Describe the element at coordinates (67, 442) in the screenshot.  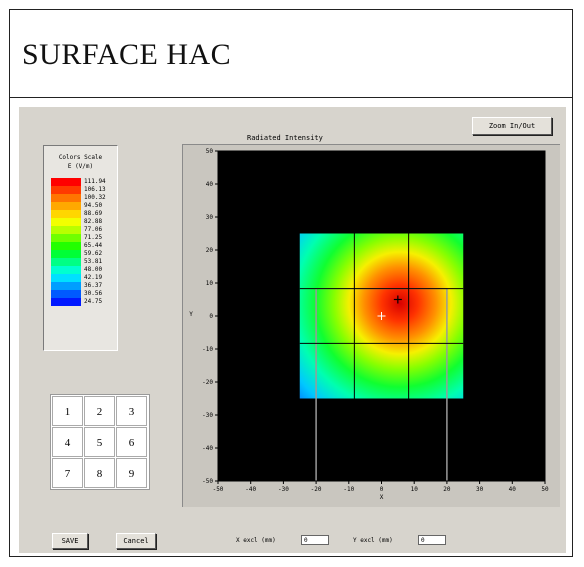
I see `keypad-key-4: 4` at that location.